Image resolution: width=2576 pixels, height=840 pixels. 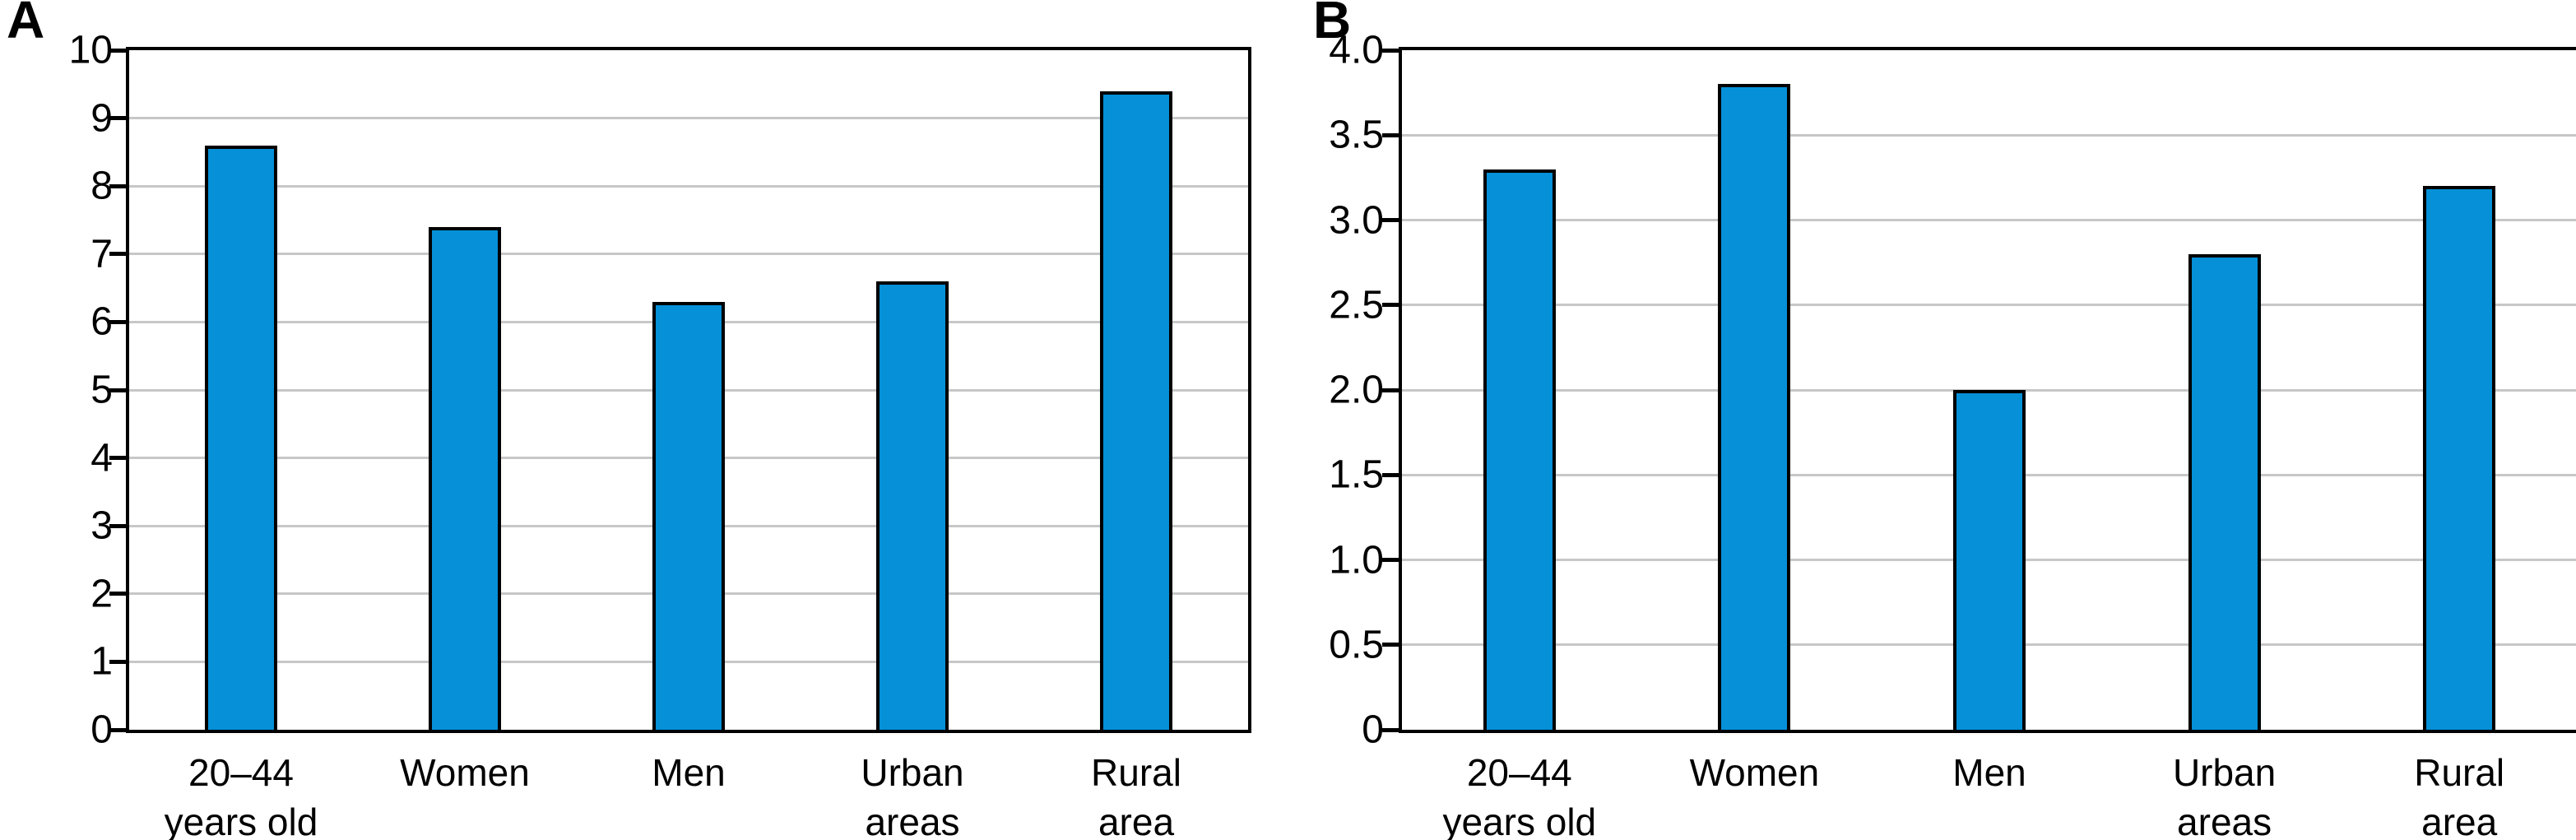 What do you see at coordinates (1356, 305) in the screenshot?
I see `y-tick-label: 2.5` at bounding box center [1356, 305].